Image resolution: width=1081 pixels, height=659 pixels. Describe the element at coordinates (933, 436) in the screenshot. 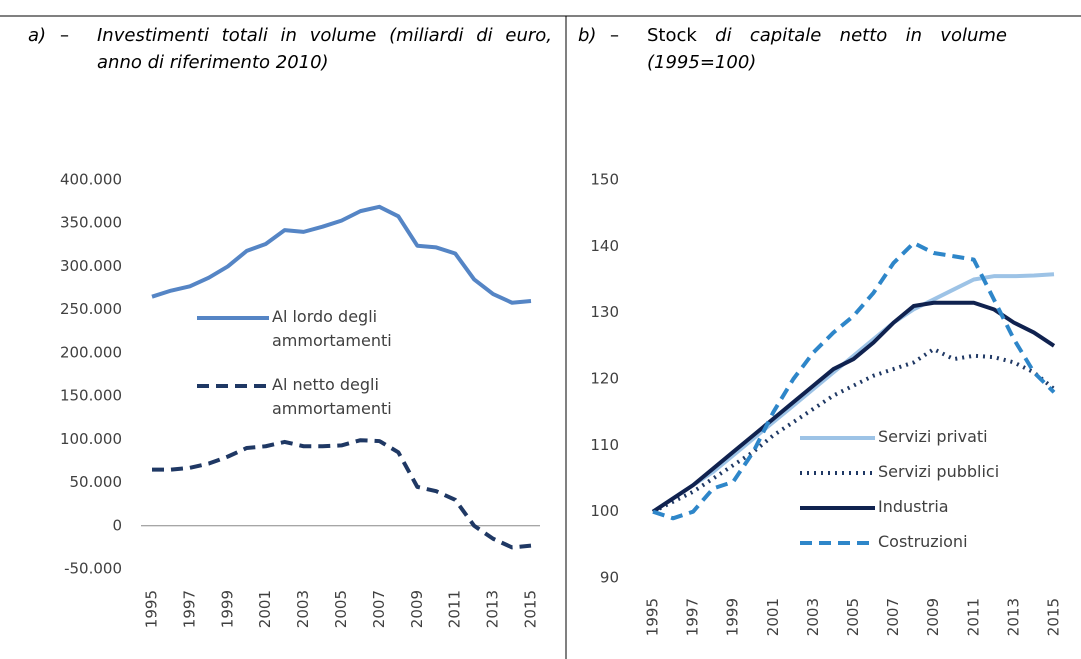

I see `legend-label: Servizi privati` at that location.